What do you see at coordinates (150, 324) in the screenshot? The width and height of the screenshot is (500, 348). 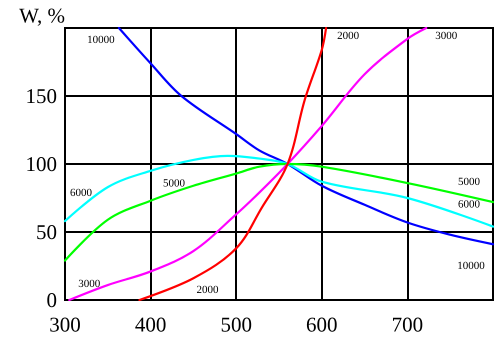 I see `x-tick-label: 400` at bounding box center [150, 324].